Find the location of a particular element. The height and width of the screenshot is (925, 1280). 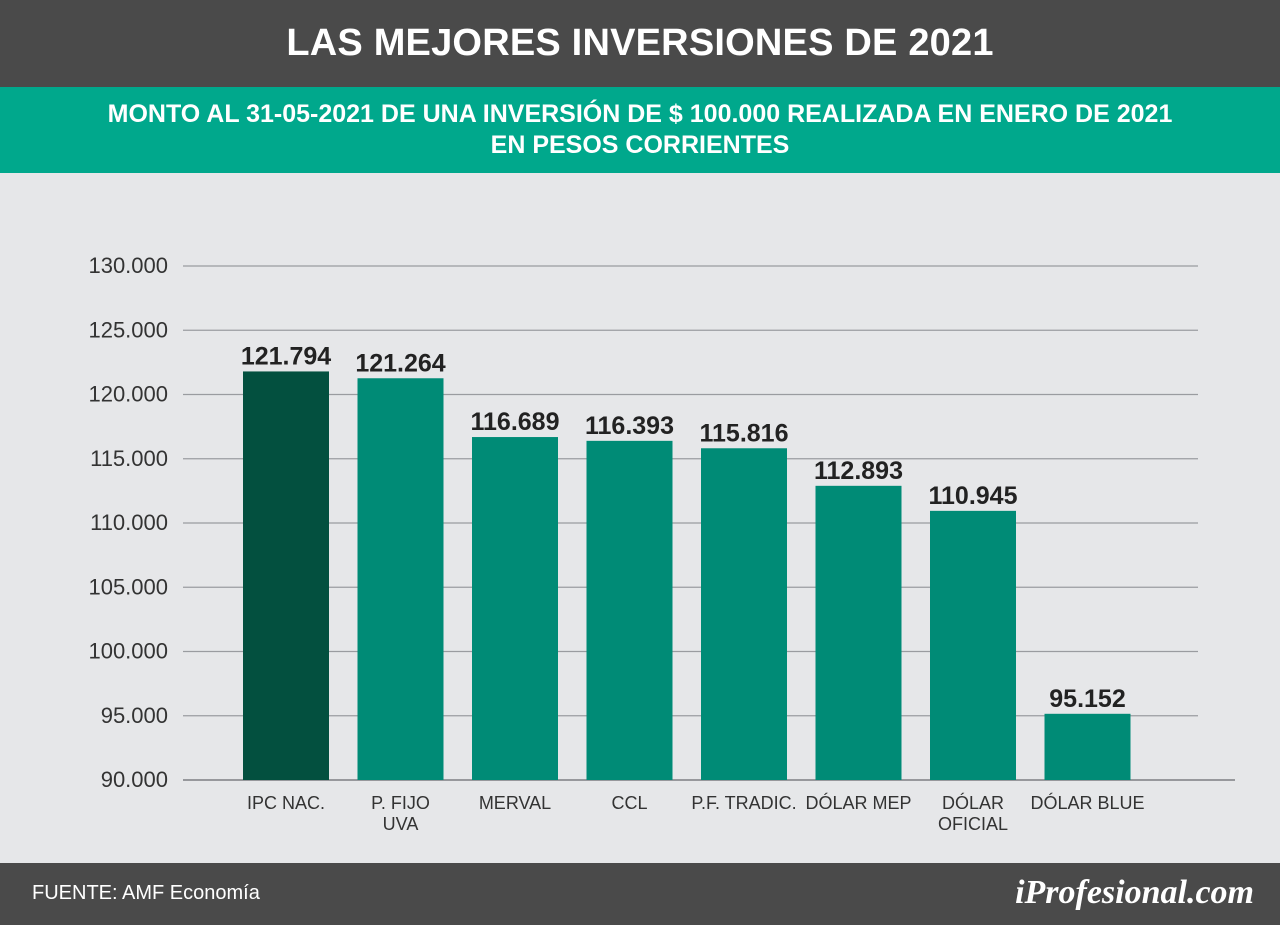

x-category-label: DÓLAR OFICIAL is located at coordinates (973, 813).